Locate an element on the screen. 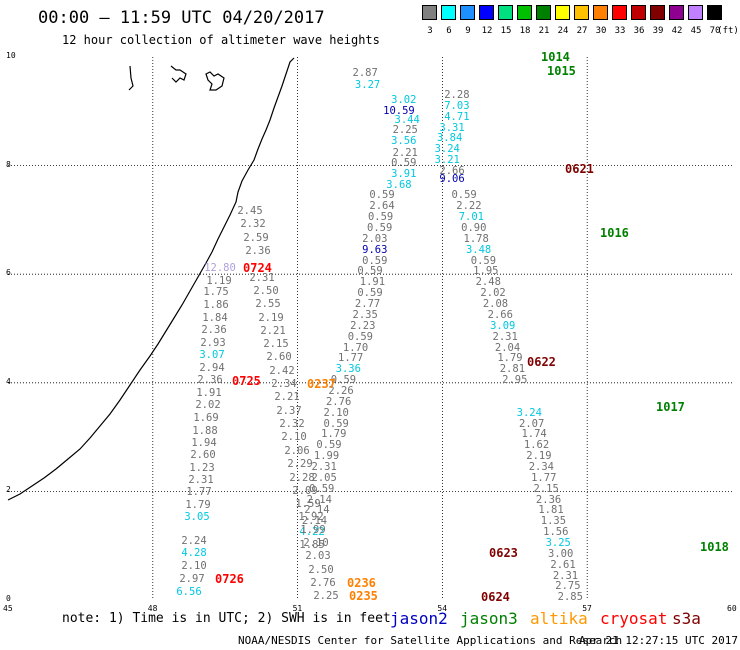 This screenshot has width=740, height=650. wave-height-value: 2.61 is located at coordinates (563, 564).